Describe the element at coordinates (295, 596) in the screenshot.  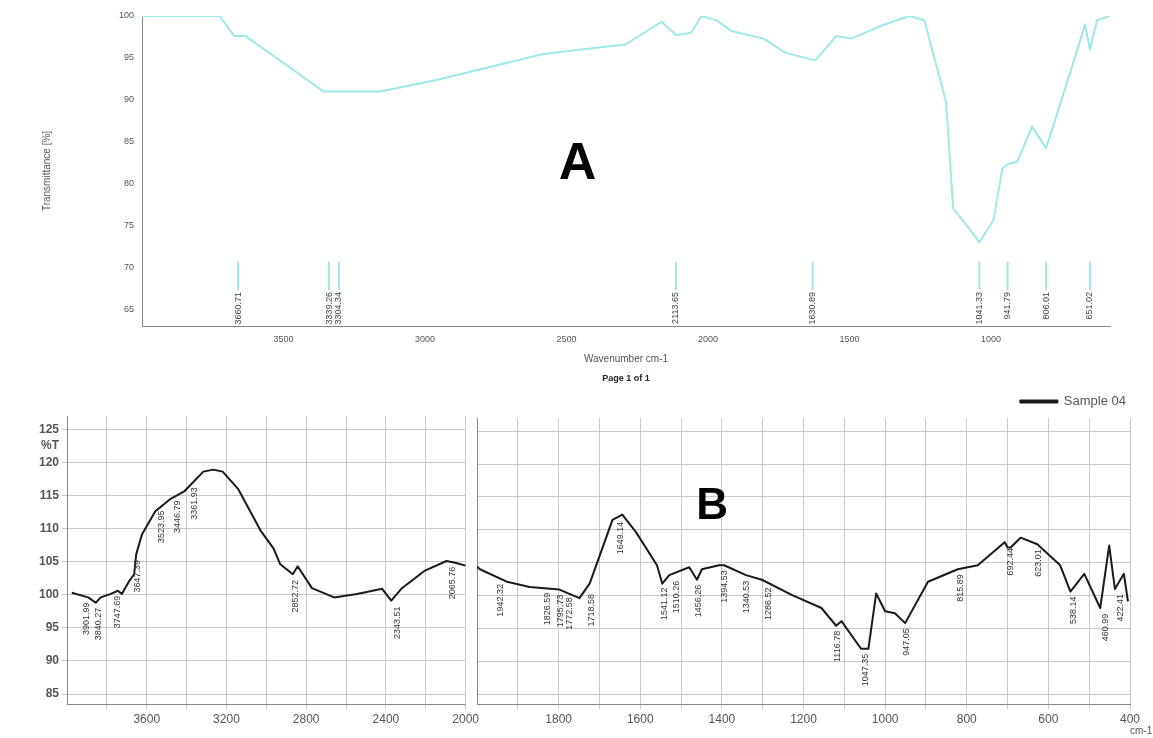
I see `annotation: 2852.72` at that location.